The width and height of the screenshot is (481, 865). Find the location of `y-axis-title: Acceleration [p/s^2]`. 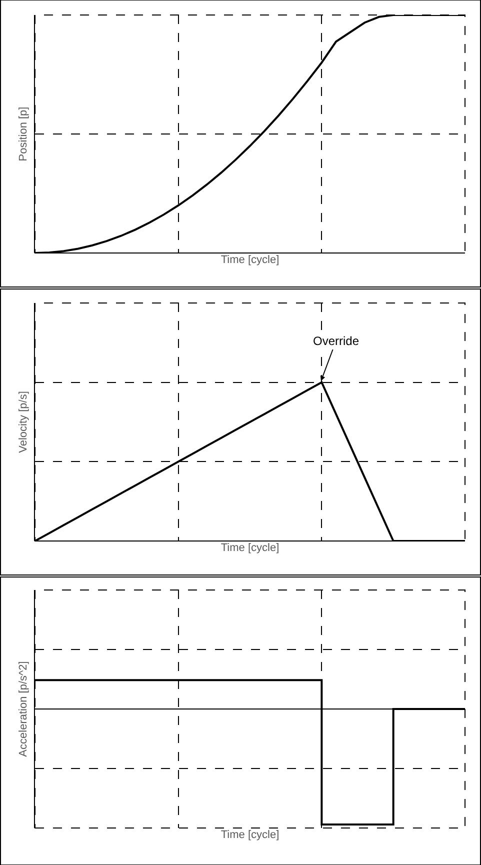

y-axis-title: Acceleration [p/s^2] is located at coordinates (24, 709).